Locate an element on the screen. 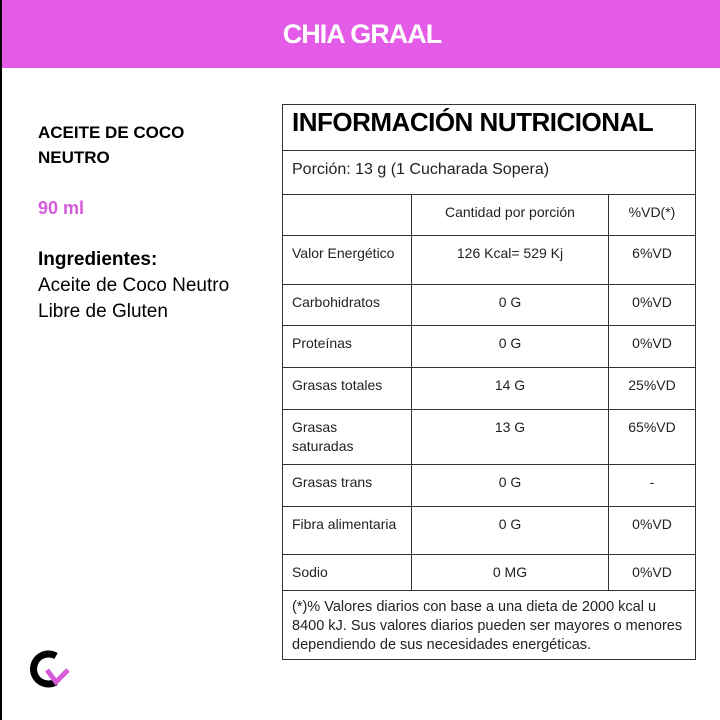 The width and height of the screenshot is (720, 720). table-row: Grasas saturadas 13 G 65%VD is located at coordinates (489, 437).